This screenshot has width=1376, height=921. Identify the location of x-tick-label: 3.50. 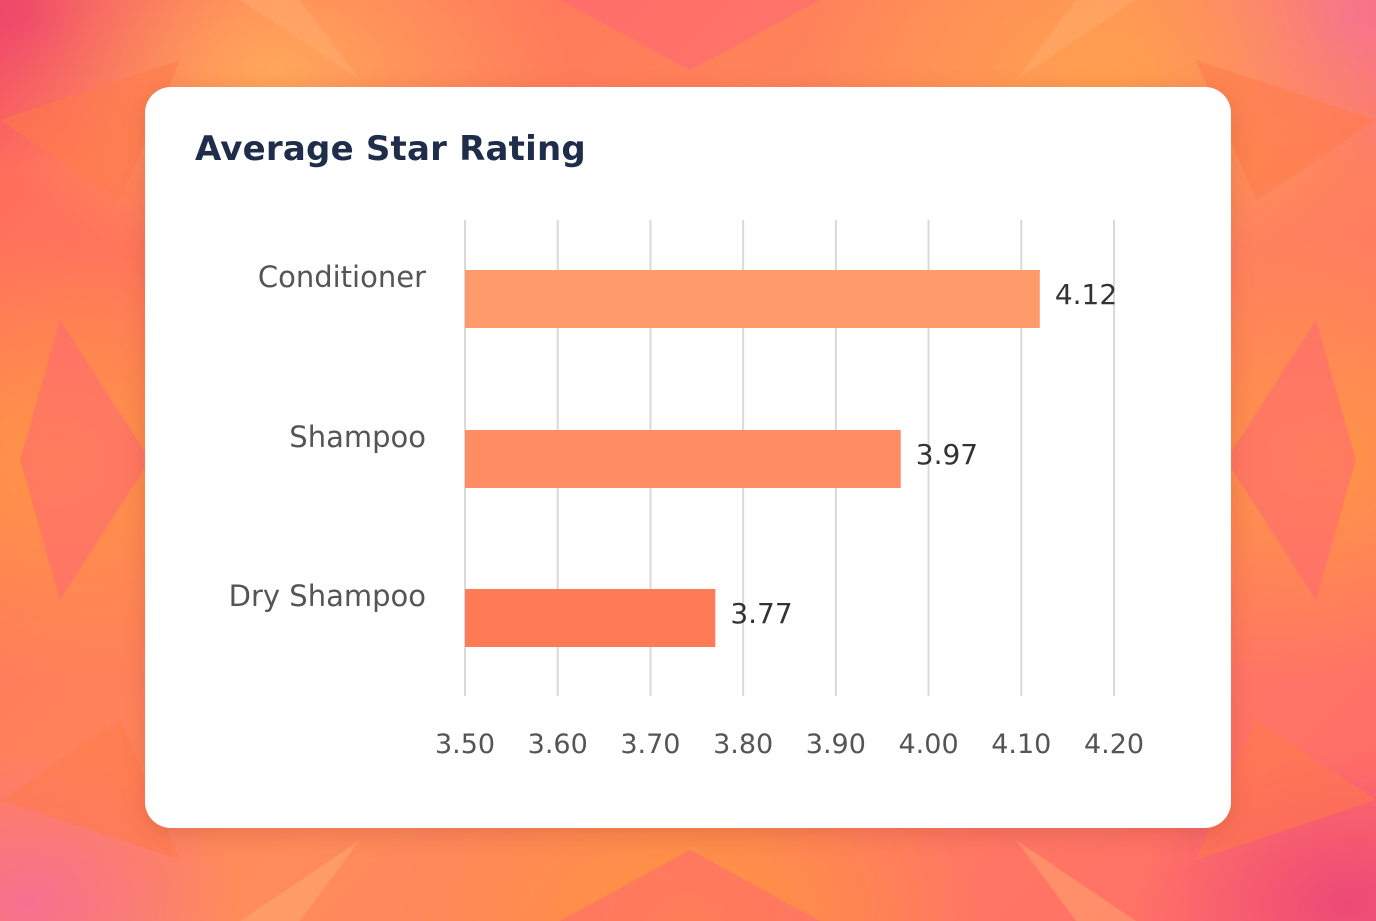
(465, 744).